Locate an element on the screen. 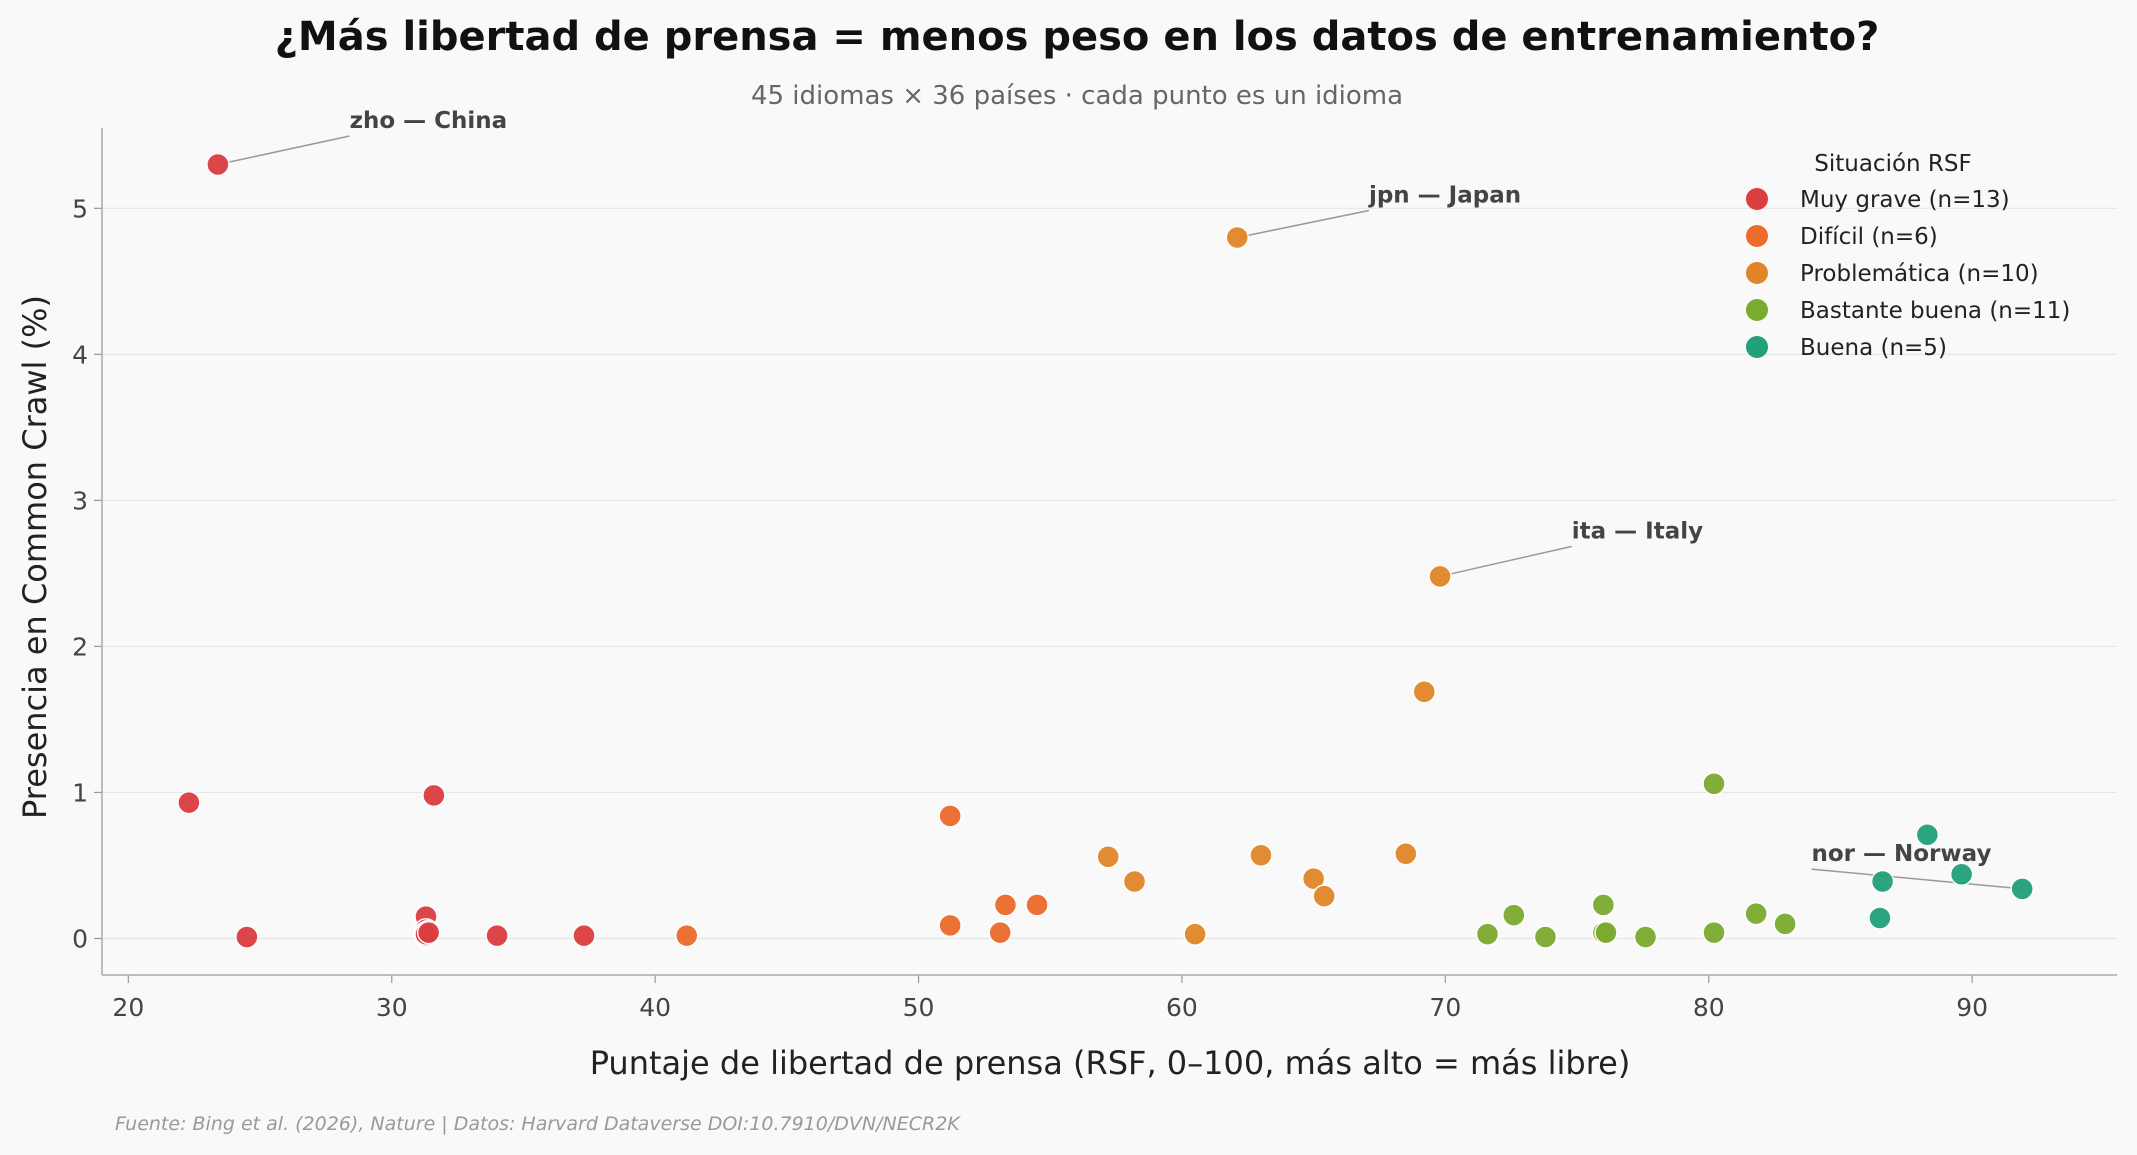 Image resolution: width=2137 pixels, height=1155 pixels. x-tick-label: 40 is located at coordinates (655, 1007).